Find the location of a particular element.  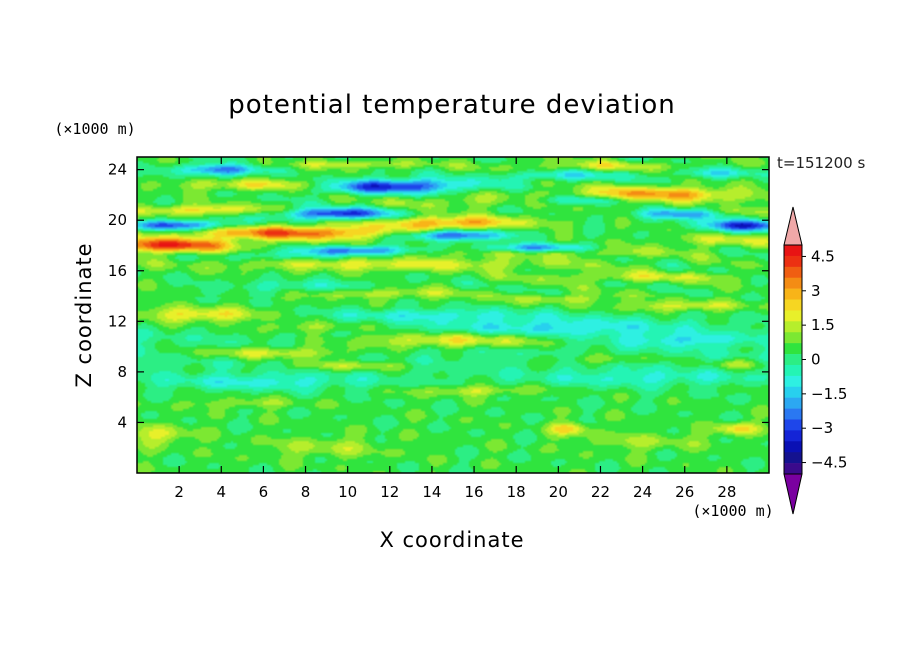

colorbar-tick-label: −3 is located at coordinates (822, 428).